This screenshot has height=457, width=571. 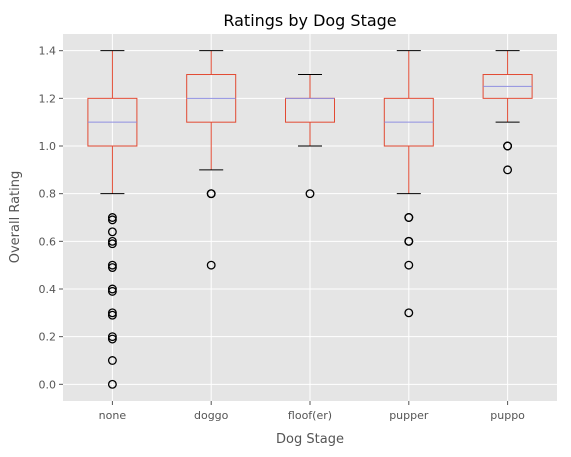 I want to click on box-none, so click(x=112, y=219).